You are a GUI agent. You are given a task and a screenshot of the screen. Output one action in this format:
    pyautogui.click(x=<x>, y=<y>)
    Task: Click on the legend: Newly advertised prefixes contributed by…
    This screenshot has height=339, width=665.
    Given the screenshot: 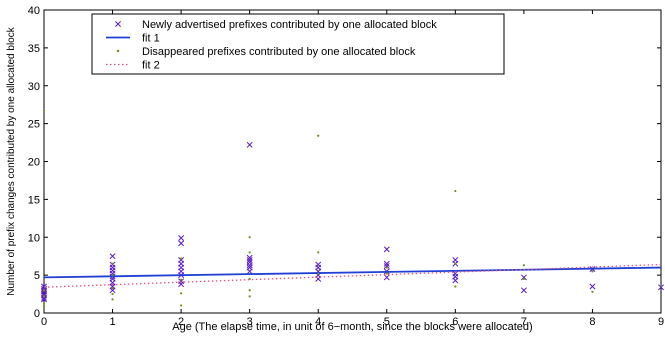 What is the action you would take?
    pyautogui.click(x=298, y=44)
    